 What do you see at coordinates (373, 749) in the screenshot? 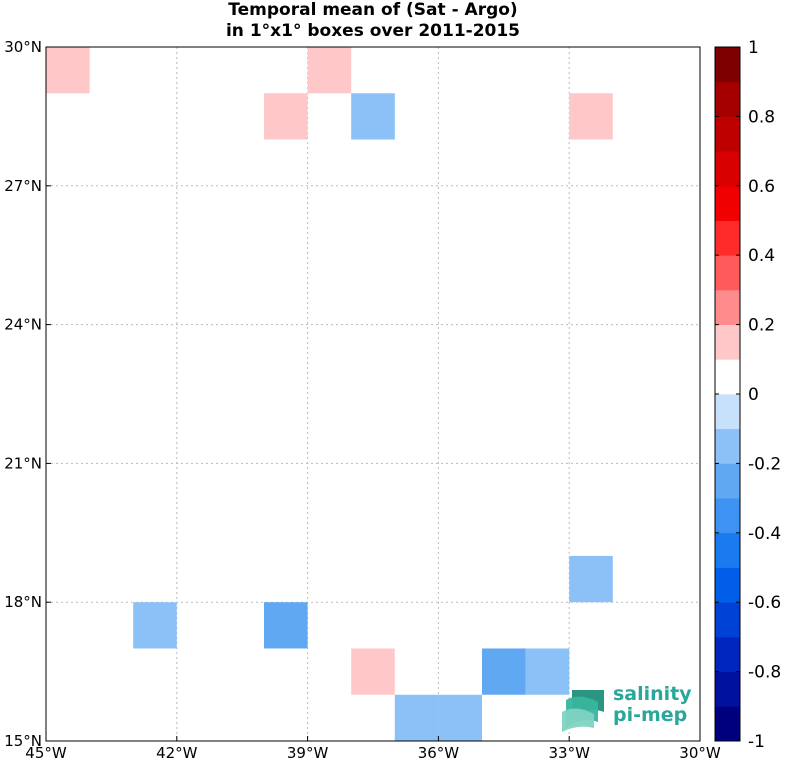
I see `x-axis: 45°W 42°W 39°W 36°W 33°W 30°W` at bounding box center [373, 749].